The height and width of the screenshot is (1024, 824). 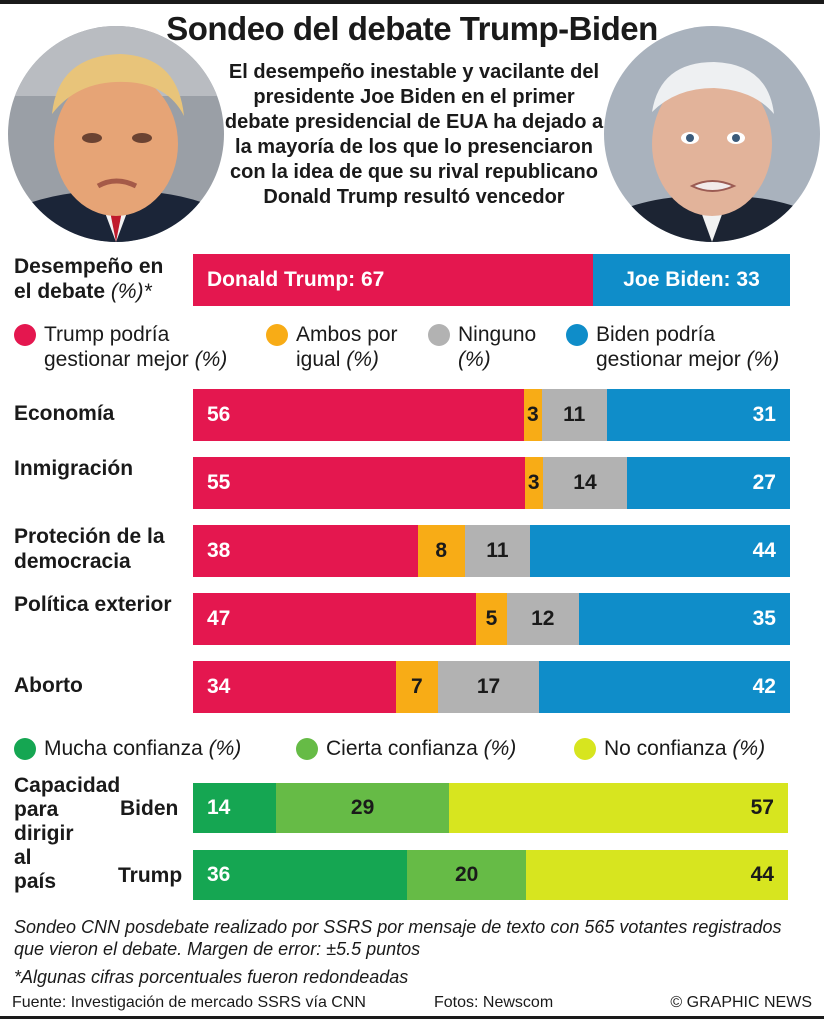 What do you see at coordinates (664, 687) in the screenshot?
I see `bar-segment: 42` at bounding box center [664, 687].